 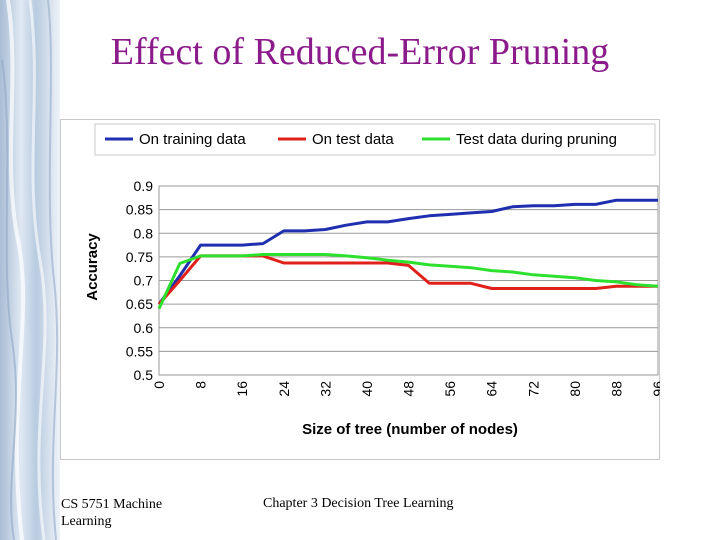 I want to click on legend-box, so click(x=375, y=139).